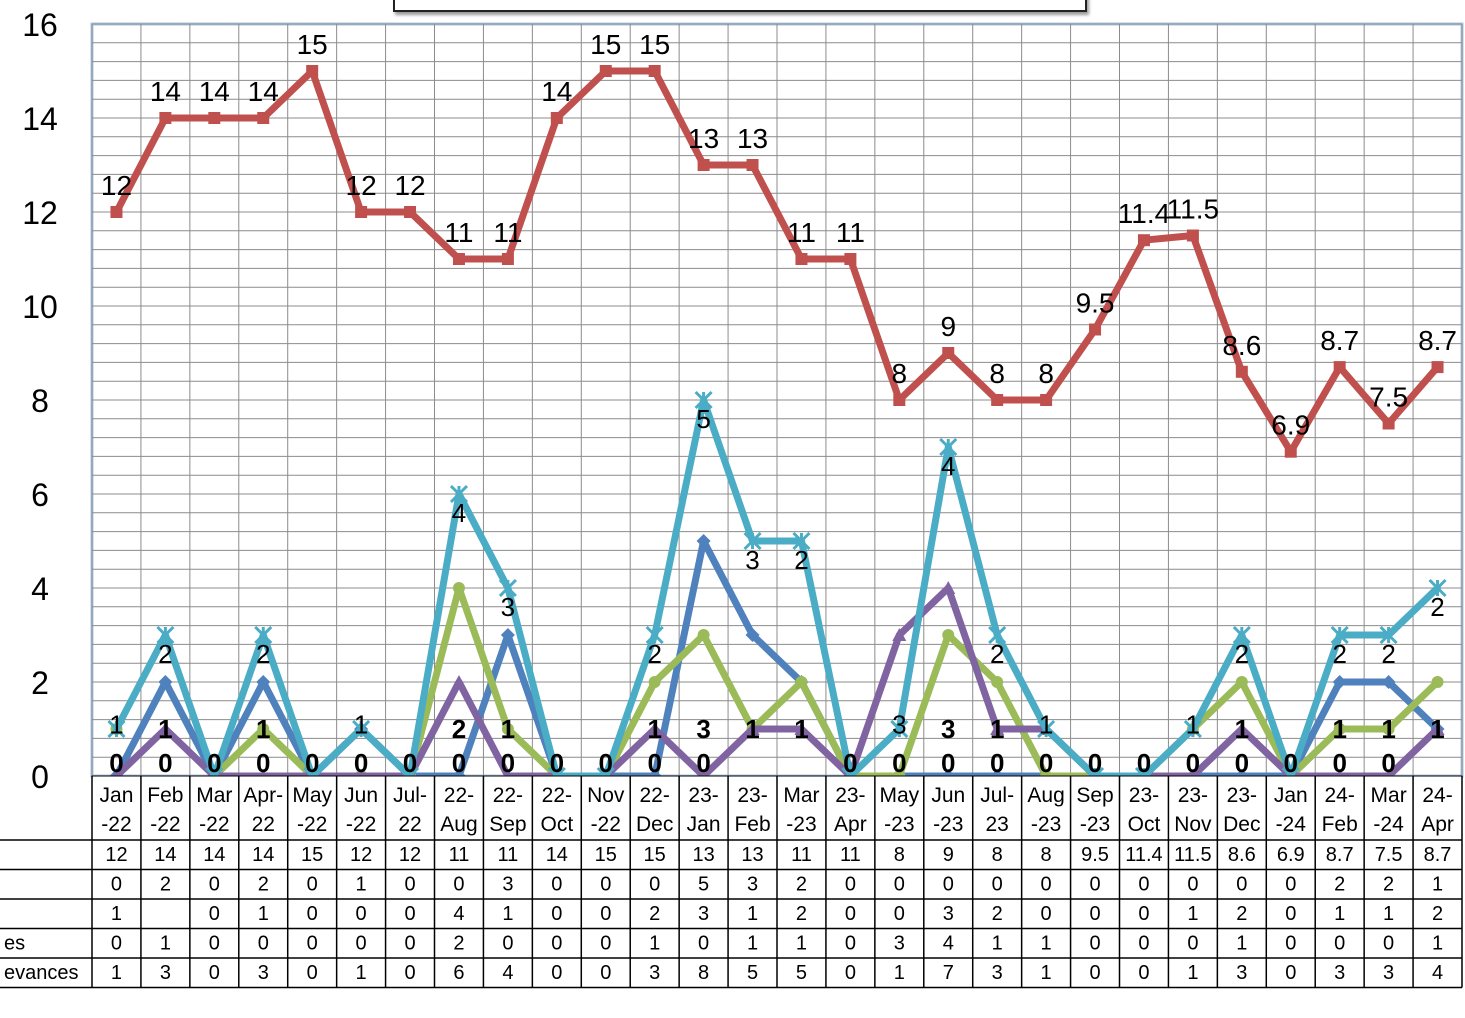 Image resolution: width=1465 pixels, height=1018 pixels. Describe the element at coordinates (312, 795) in the screenshot. I see `x-tick-label: May` at that location.